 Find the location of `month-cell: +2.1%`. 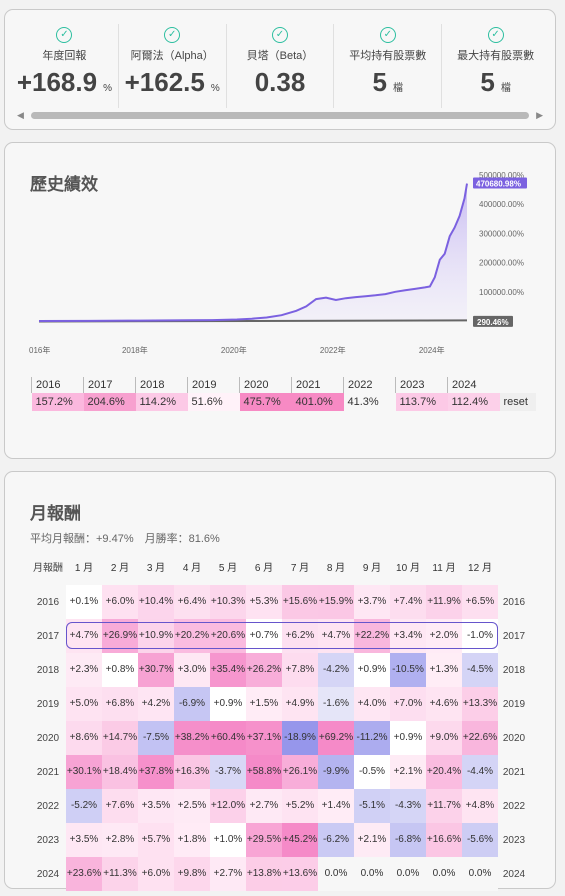

month-cell: +2.1% is located at coordinates (372, 840).